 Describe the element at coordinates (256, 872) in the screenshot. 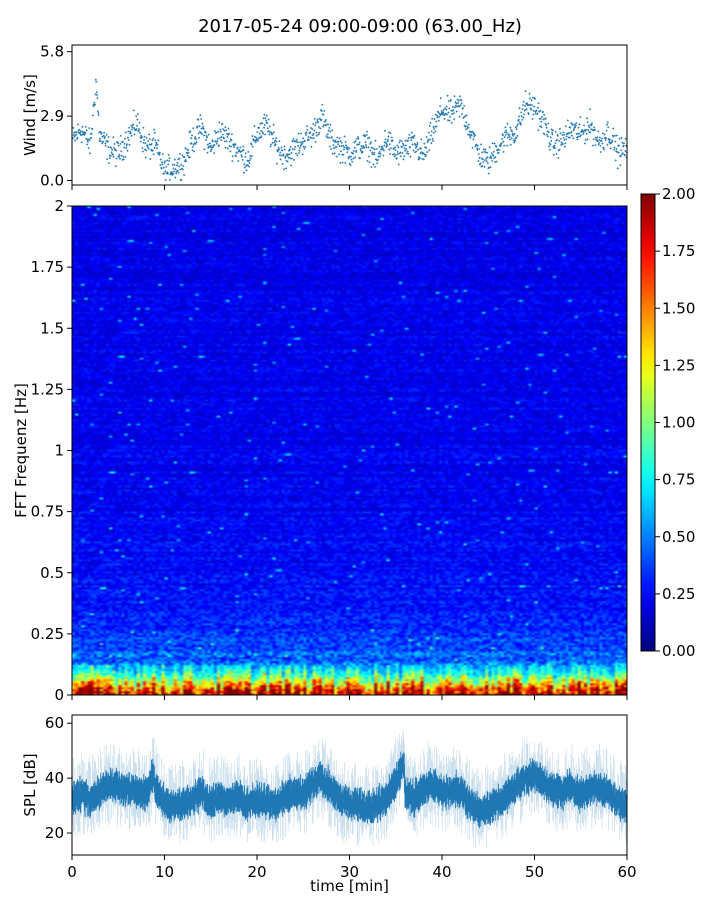

I see `spl-xtick-label: 20` at that location.